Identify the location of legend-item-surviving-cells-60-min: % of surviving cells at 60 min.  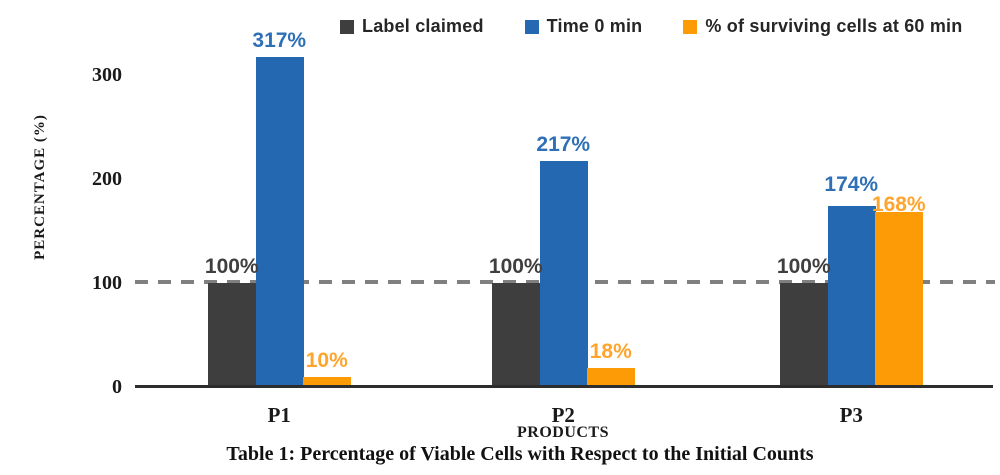
(822, 26).